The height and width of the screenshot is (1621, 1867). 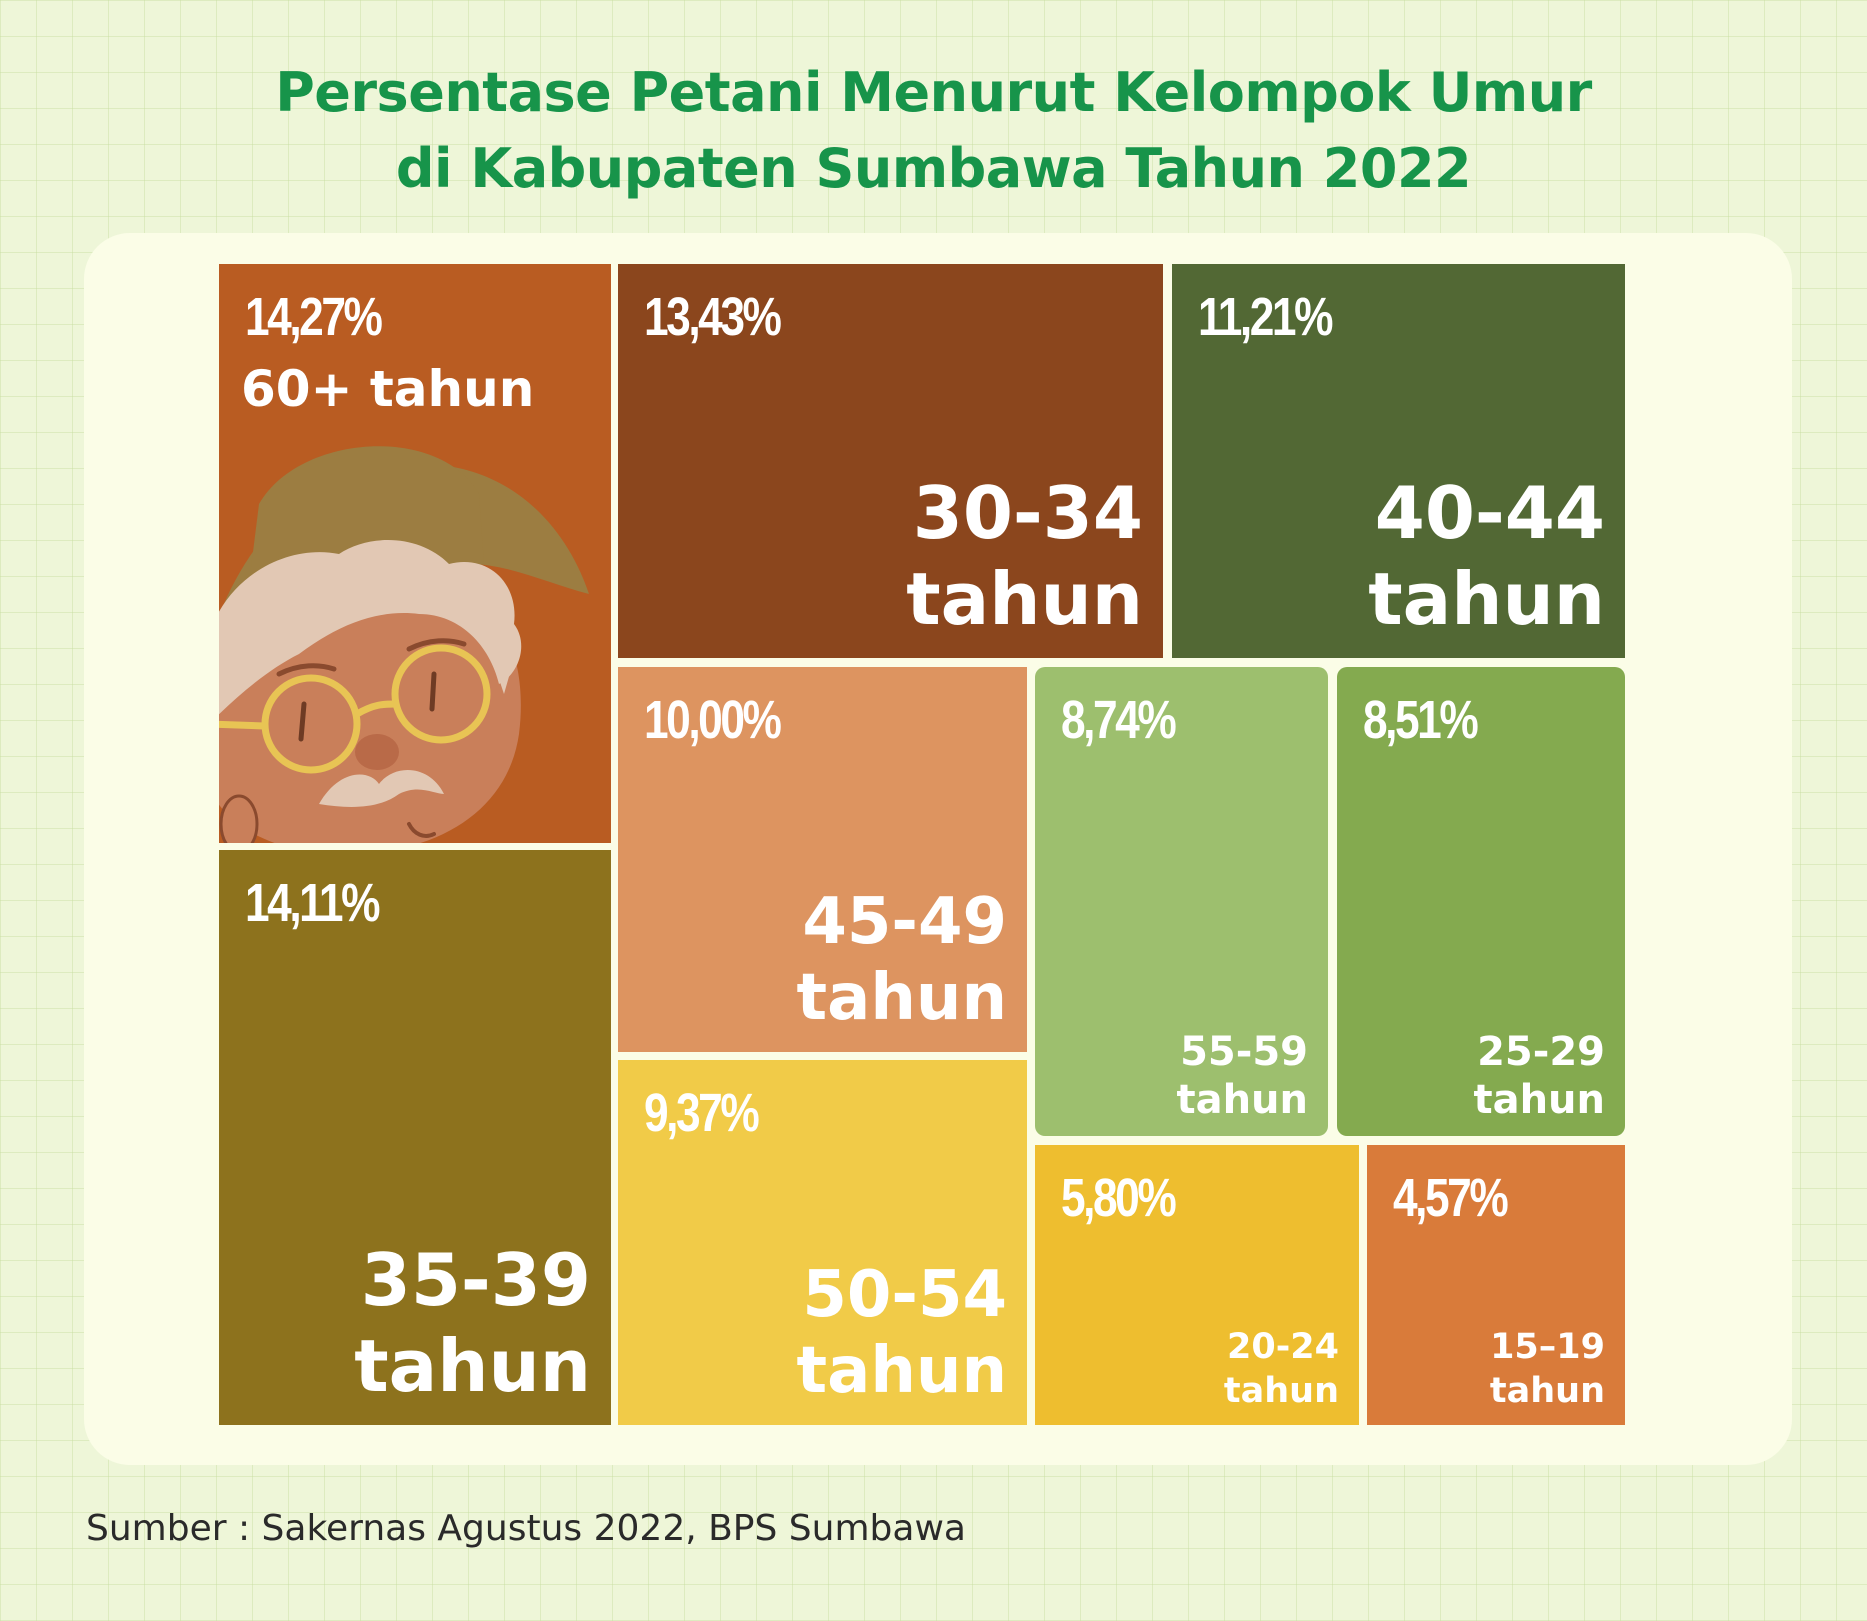 I want to click on category-label: 45-49 tahun, so click(x=902, y=960).